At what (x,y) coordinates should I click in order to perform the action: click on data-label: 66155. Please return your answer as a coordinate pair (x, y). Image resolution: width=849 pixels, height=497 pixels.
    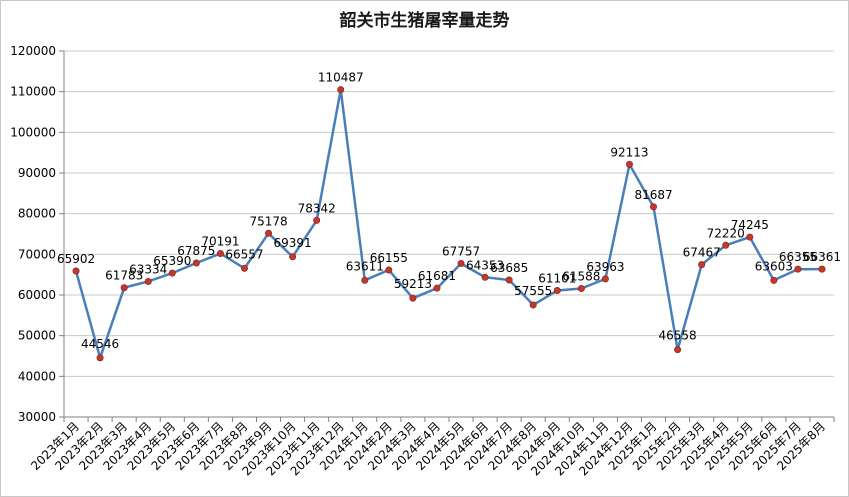
    Looking at the image, I should click on (389, 258).